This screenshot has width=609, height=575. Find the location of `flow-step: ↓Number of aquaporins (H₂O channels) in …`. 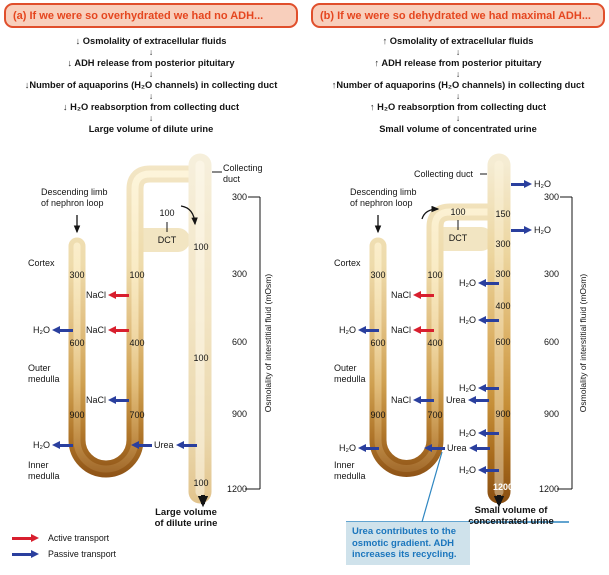

flow-step: ↓Number of aquaporins (H₂O channels) in … is located at coordinates (151, 85).